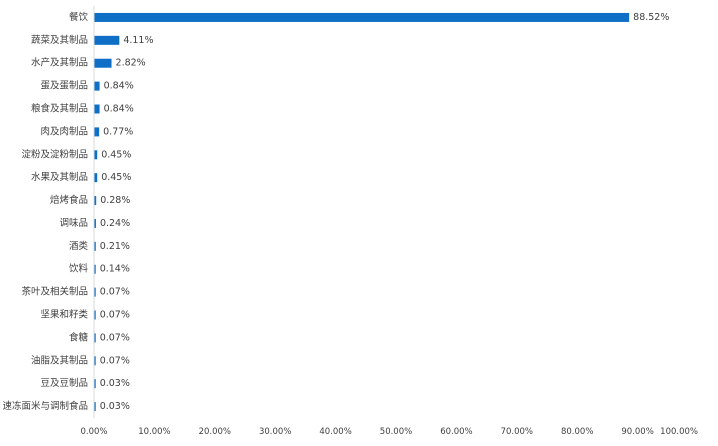 The width and height of the screenshot is (718, 446). Describe the element at coordinates (79, 17) in the screenshot. I see `category-label-1: 餐饮` at that location.